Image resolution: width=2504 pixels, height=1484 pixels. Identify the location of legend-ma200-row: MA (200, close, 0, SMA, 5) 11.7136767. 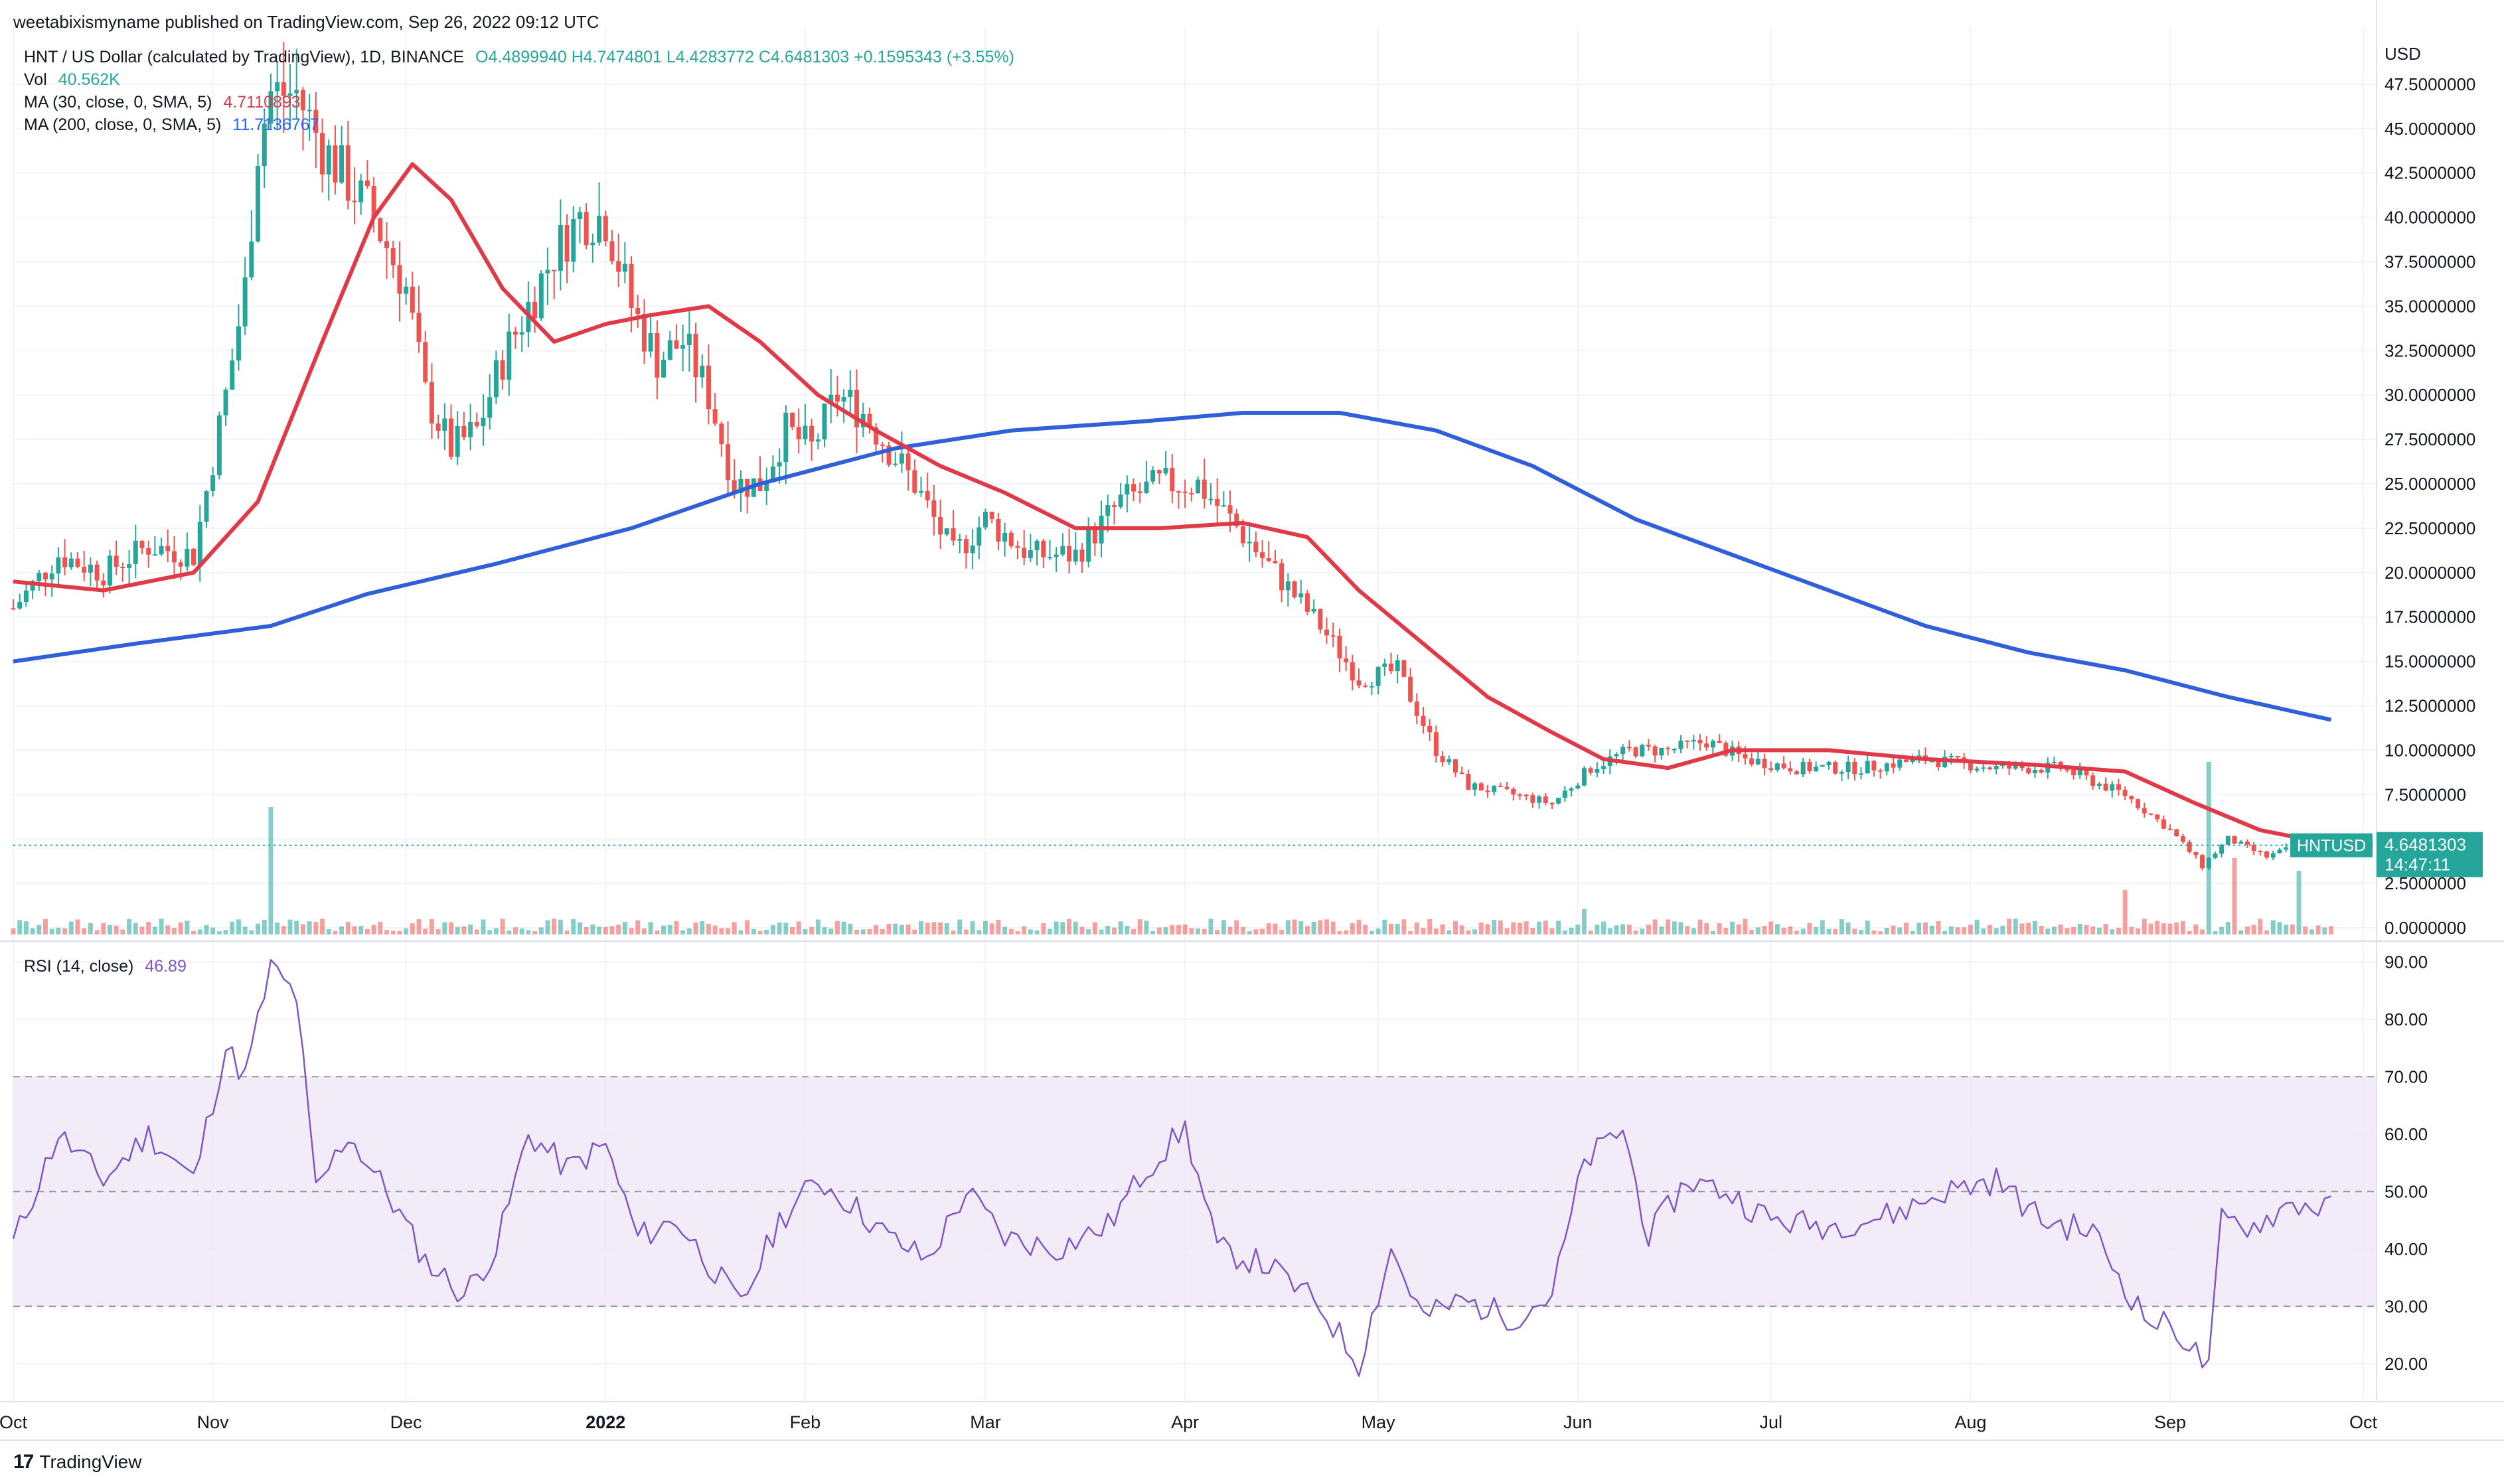
(175, 125).